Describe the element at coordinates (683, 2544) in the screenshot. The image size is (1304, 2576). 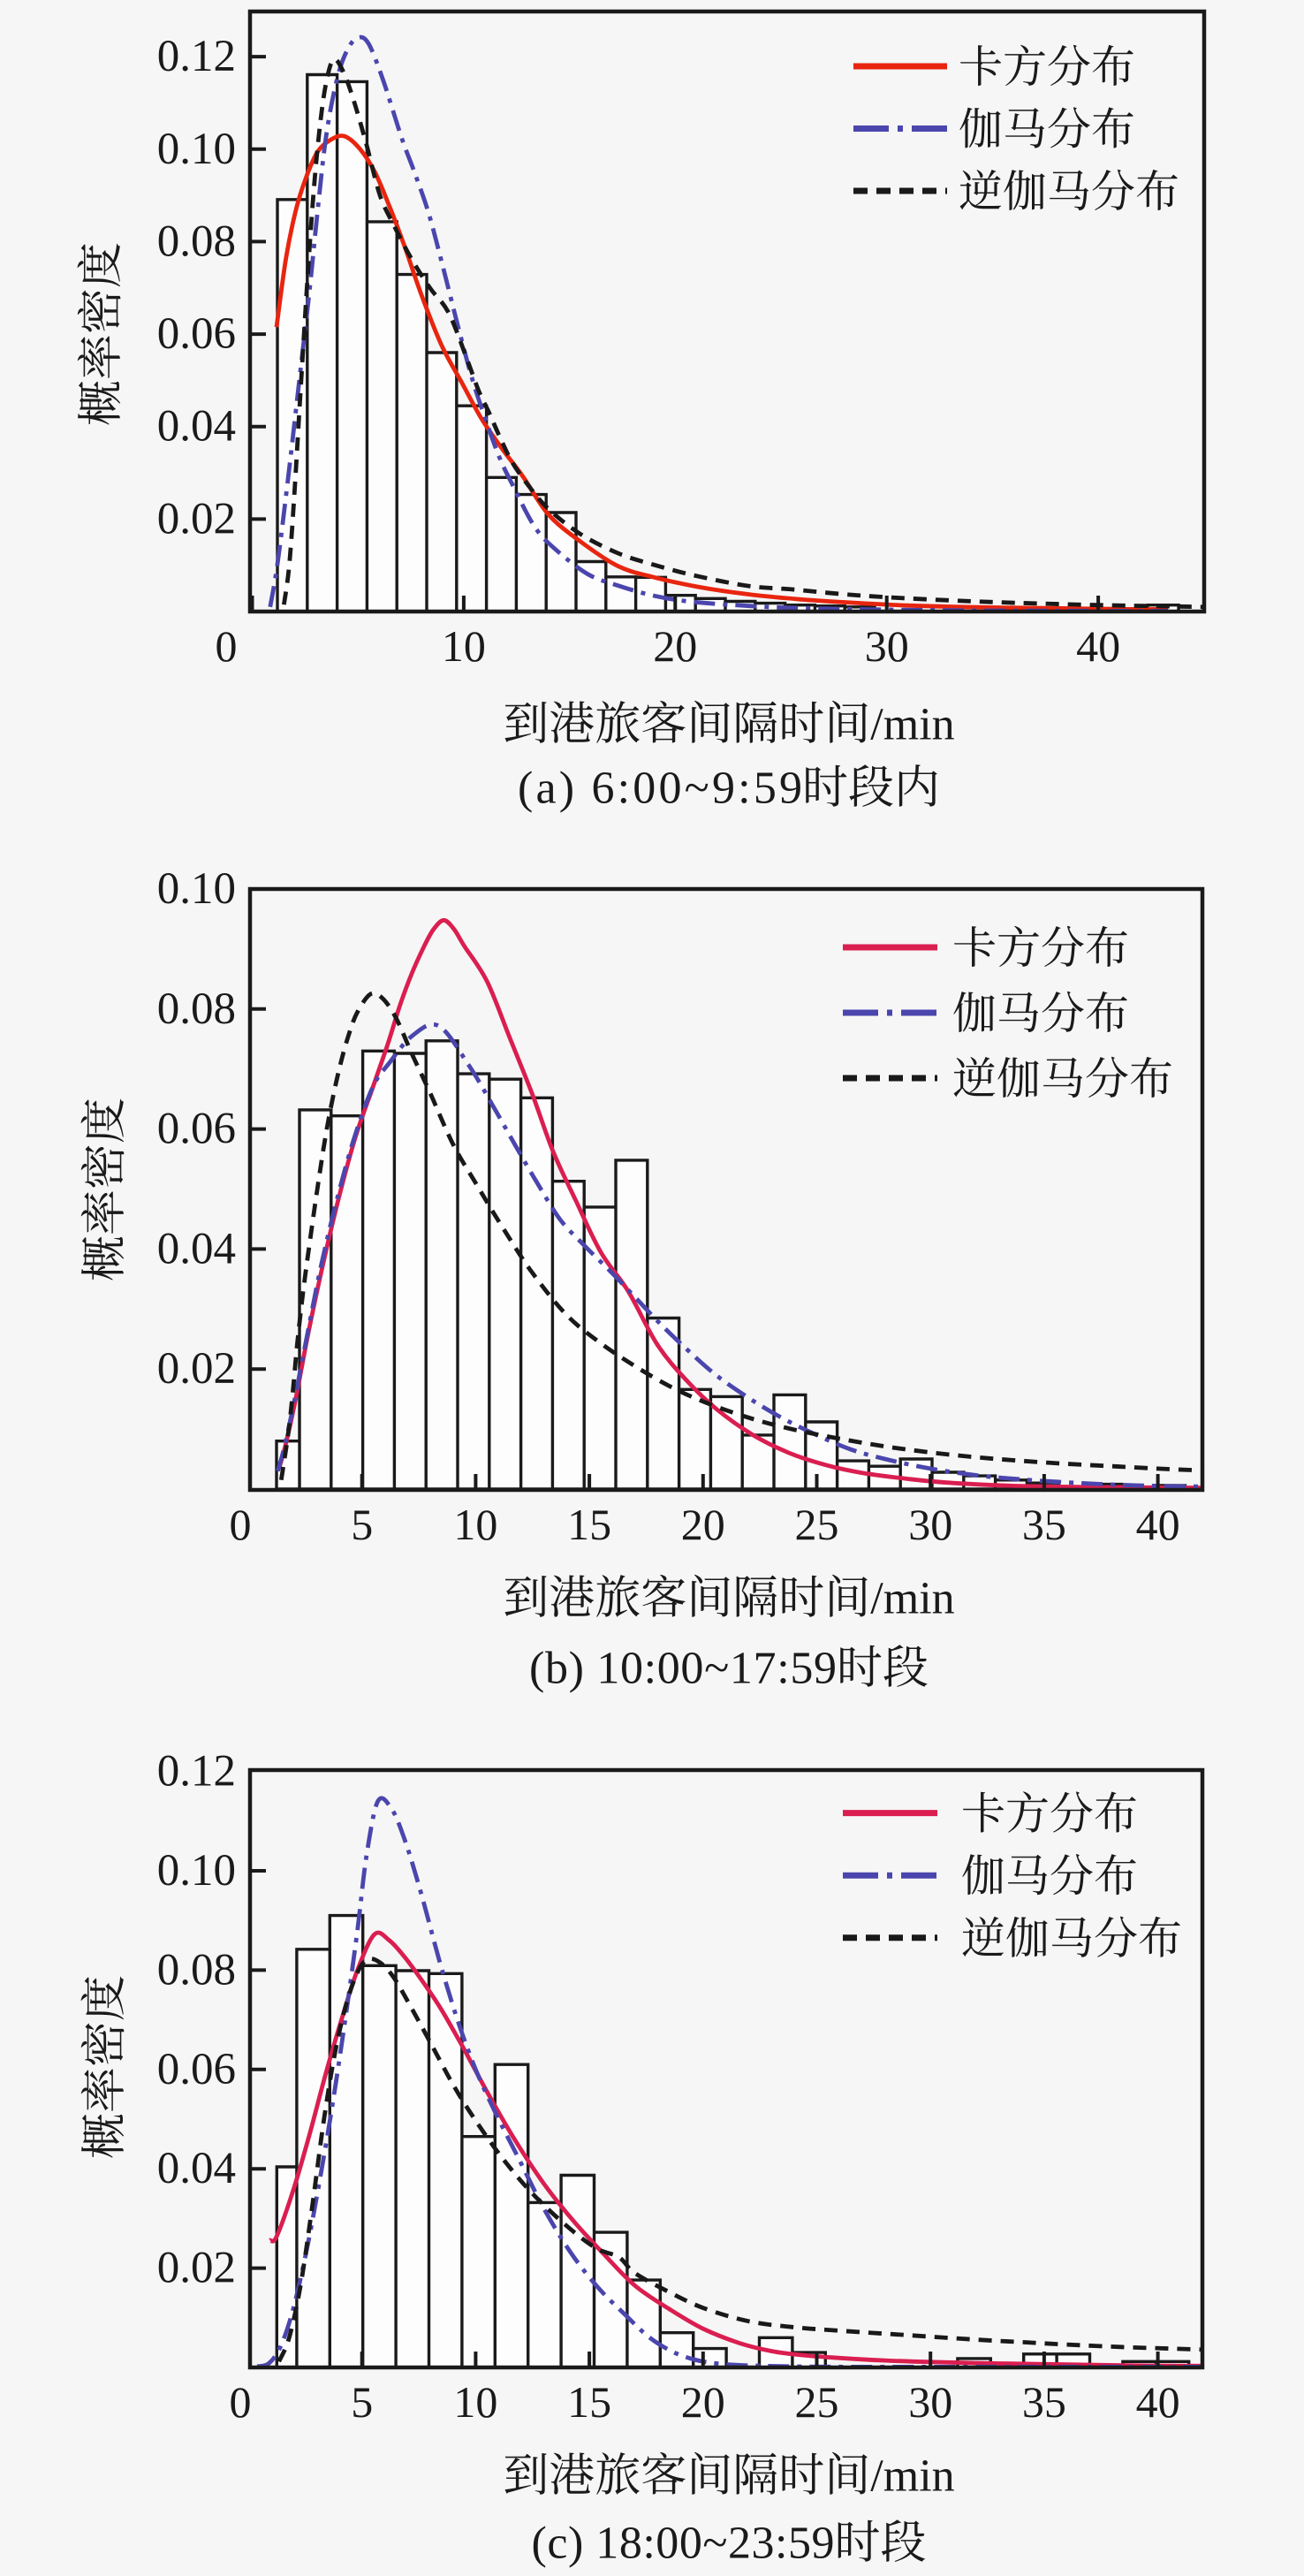
I see `svg-text: (c) 18:00~23:59` at that location.